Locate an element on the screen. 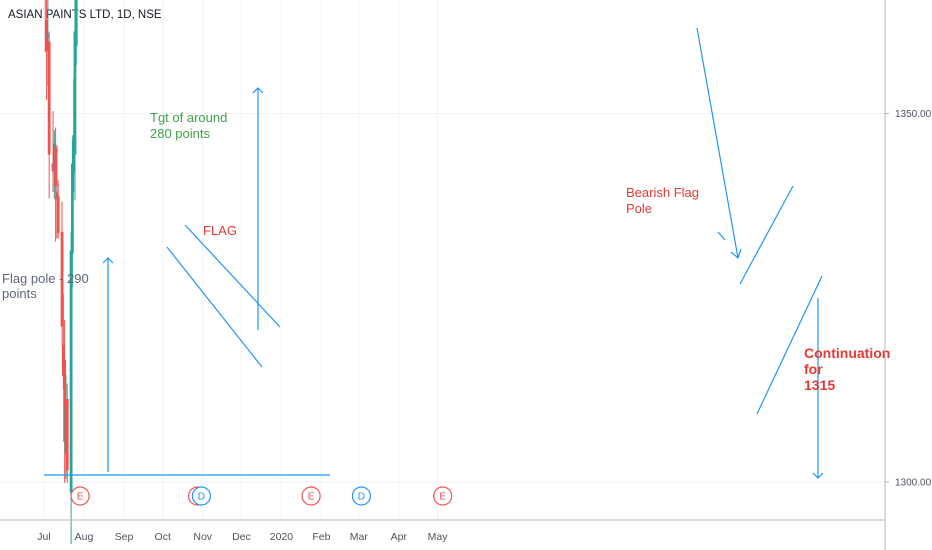 The width and height of the screenshot is (932, 550). bearish-tick is located at coordinates (721, 236).